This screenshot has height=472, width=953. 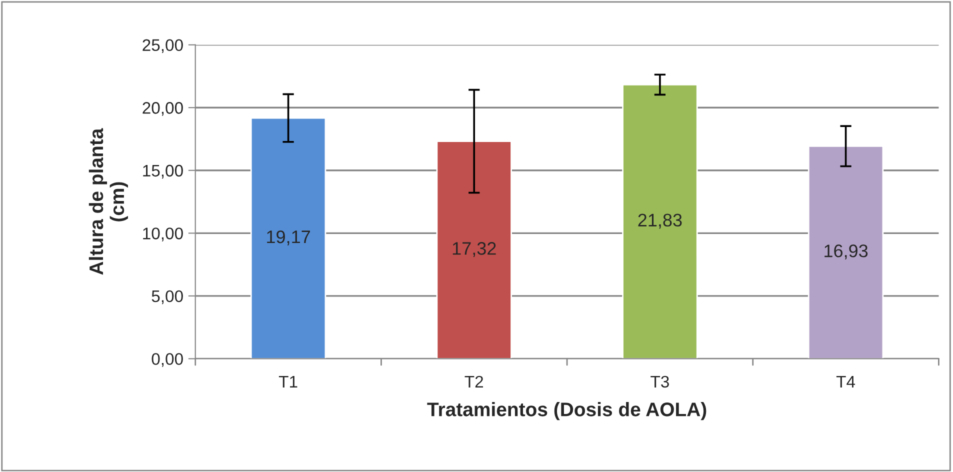 I want to click on data-label: 21,83, so click(x=660, y=221).